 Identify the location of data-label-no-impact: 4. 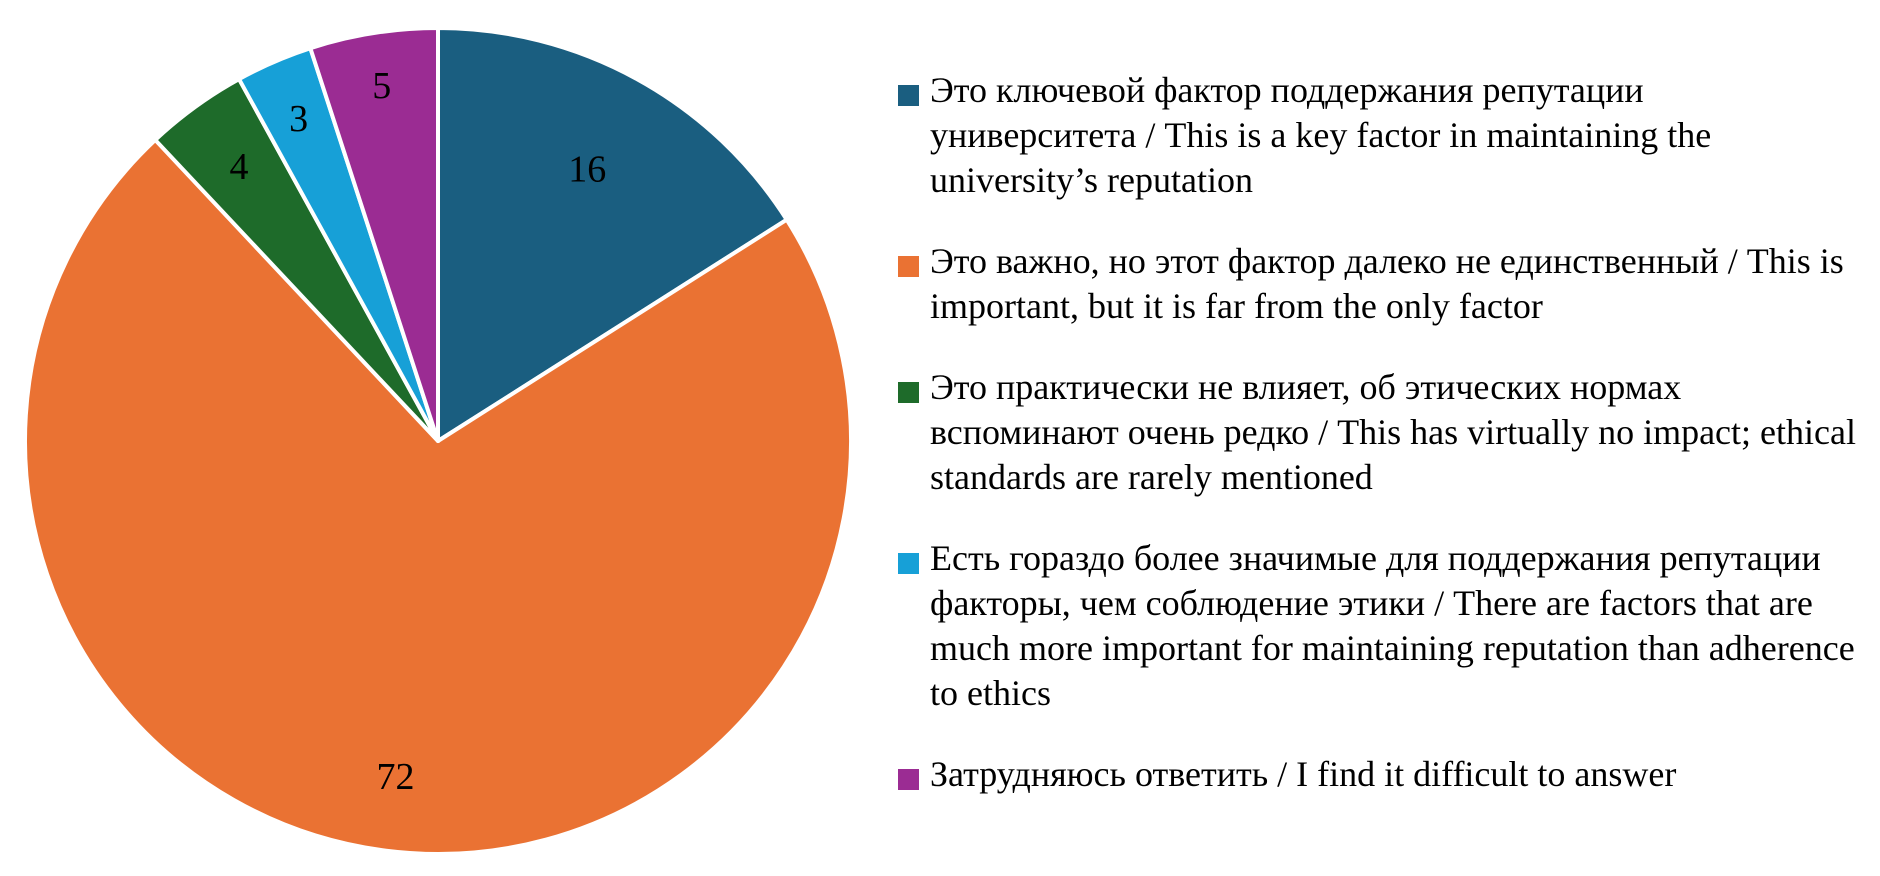
(238, 167).